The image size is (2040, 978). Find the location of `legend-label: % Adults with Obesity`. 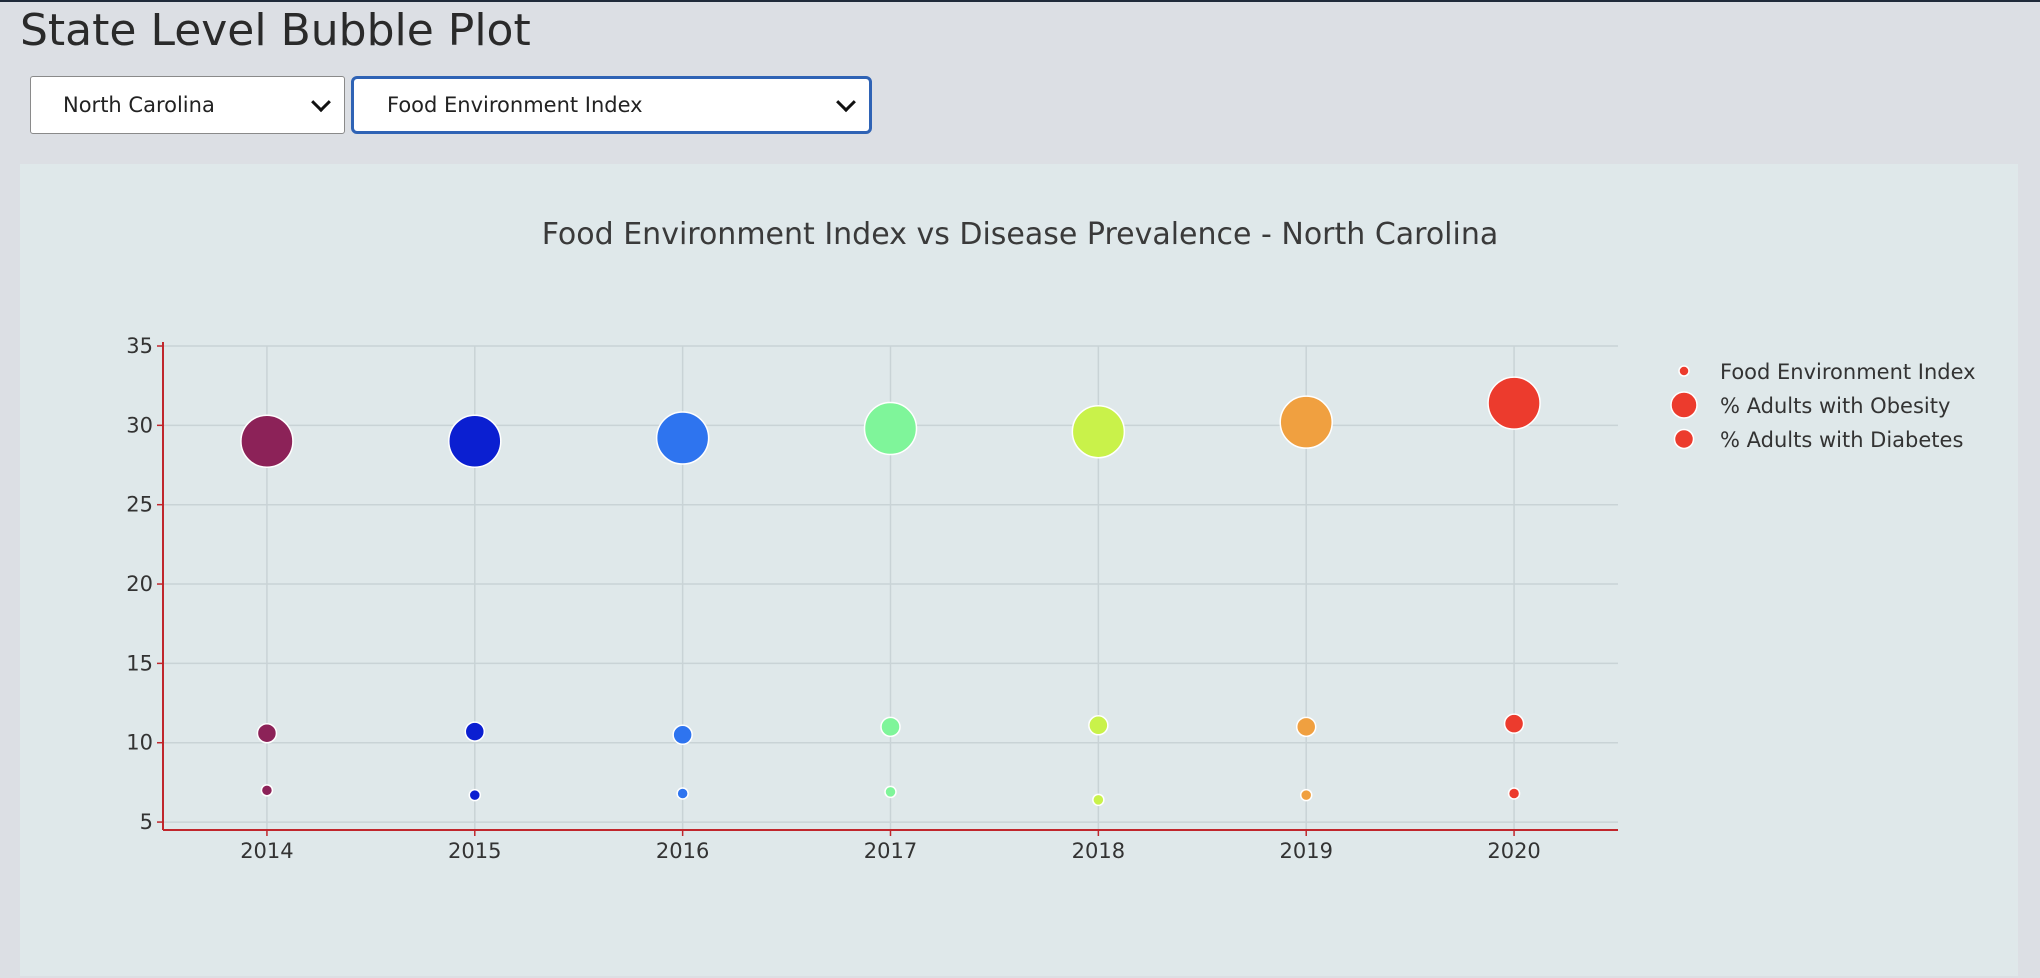

legend-label: % Adults with Obesity is located at coordinates (1835, 406).